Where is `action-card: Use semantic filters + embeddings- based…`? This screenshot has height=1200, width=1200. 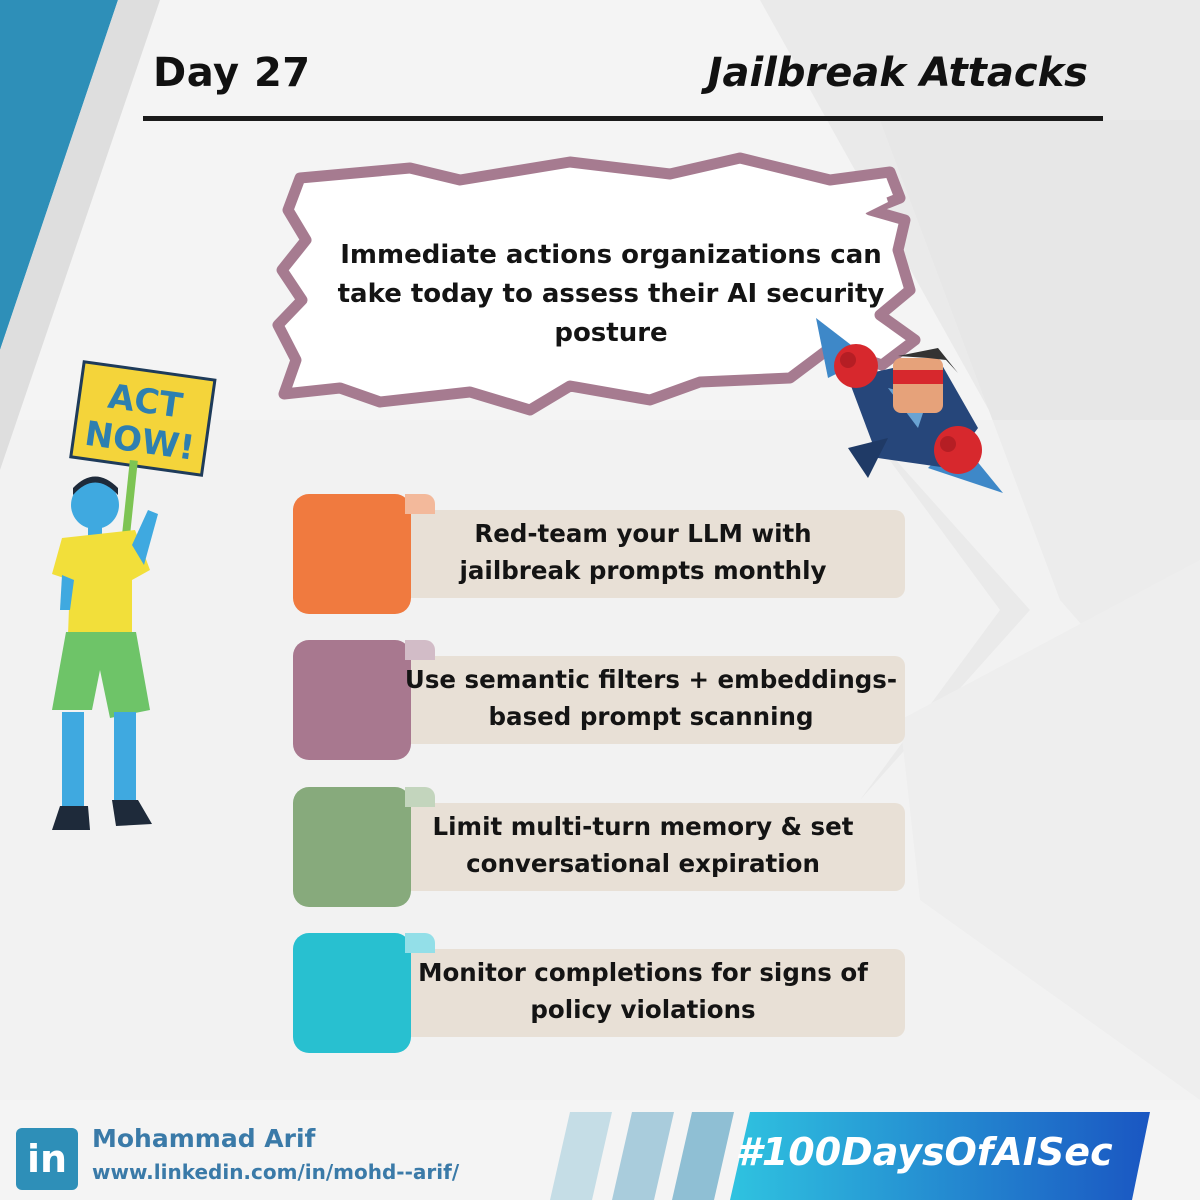
action-card: Use semantic filters + embeddings- based… is located at coordinates (599, 700).